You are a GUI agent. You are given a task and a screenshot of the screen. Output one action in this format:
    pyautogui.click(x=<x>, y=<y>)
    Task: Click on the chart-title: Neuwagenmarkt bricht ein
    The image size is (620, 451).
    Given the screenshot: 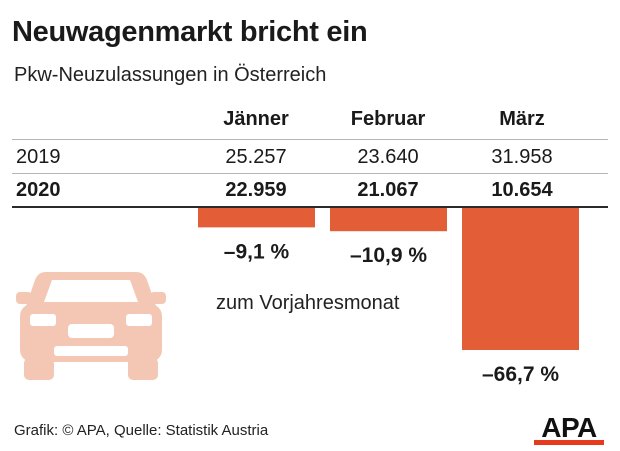 What is the action you would take?
    pyautogui.click(x=190, y=32)
    